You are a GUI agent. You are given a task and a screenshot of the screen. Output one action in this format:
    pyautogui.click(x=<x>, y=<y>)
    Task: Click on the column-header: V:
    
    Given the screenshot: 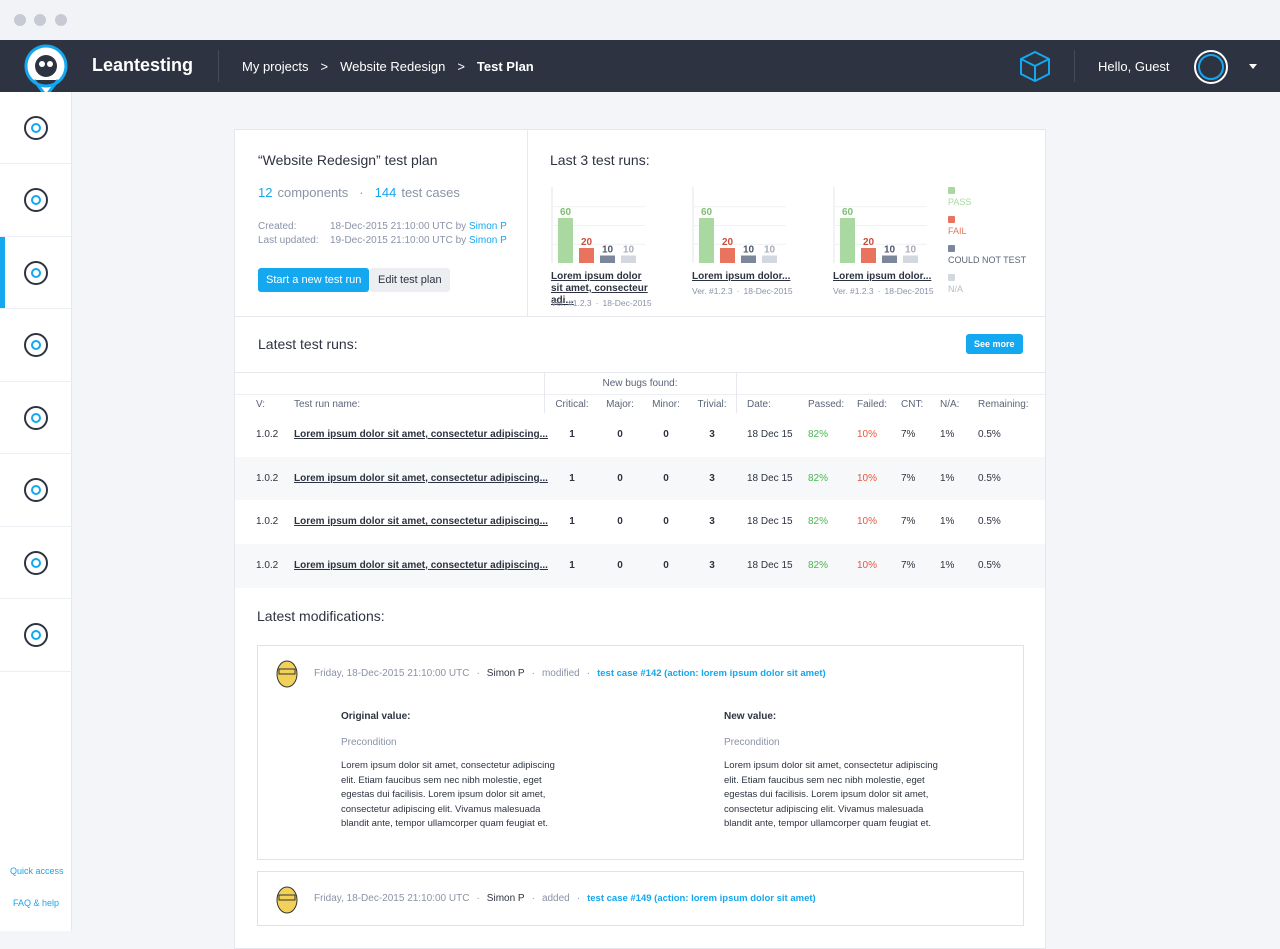 What is the action you would take?
    pyautogui.click(x=261, y=404)
    